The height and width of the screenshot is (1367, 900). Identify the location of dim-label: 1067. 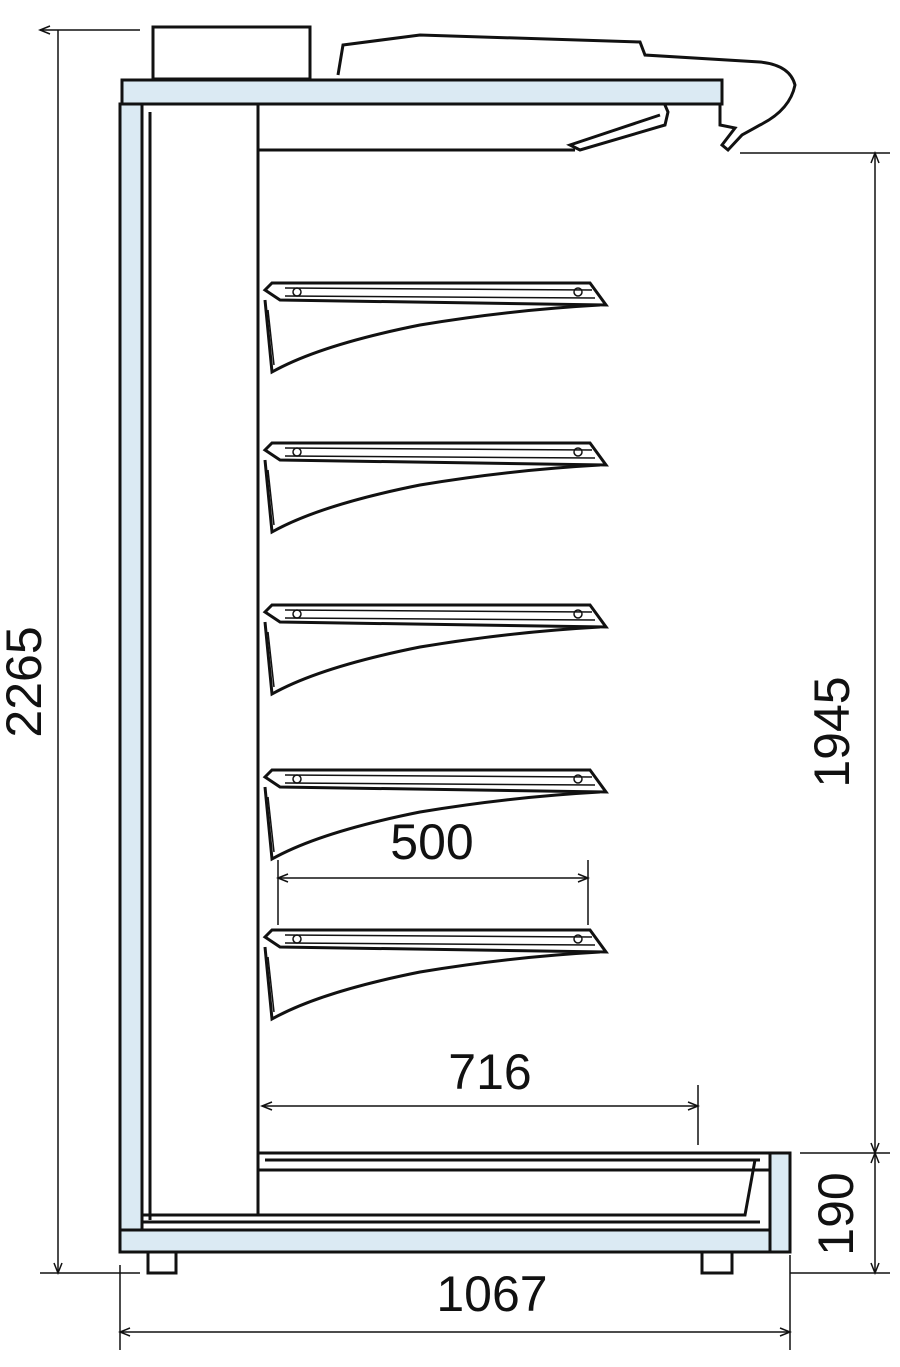
(491, 1294).